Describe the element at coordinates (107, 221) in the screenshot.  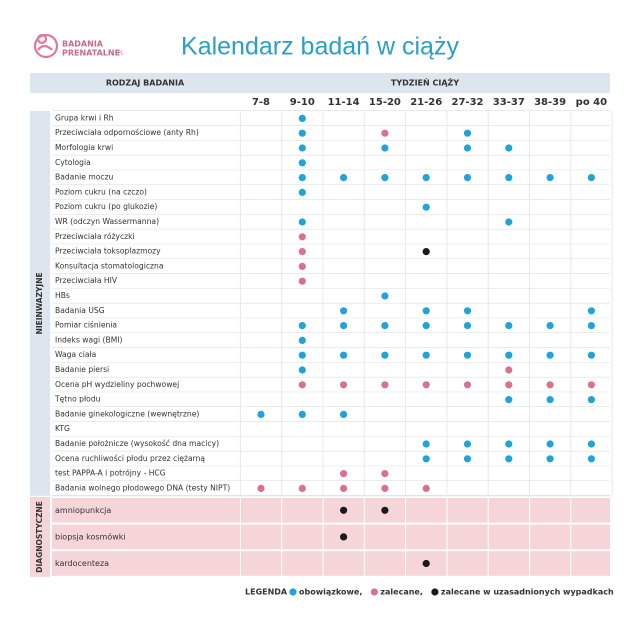
I see `exam-name: WR (odczyn Wassermanna)` at that location.